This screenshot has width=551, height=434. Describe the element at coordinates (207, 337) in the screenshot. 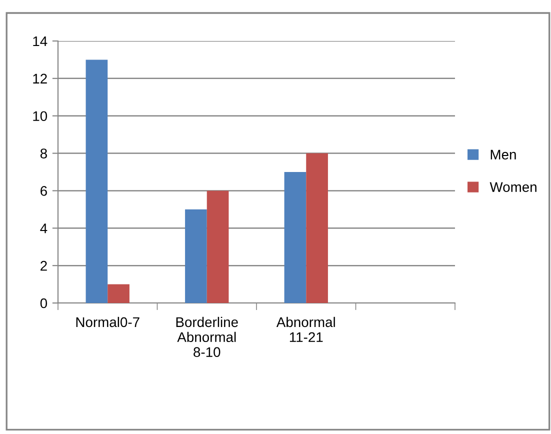

I see `x-tick-label: Borderline Abnormal 8-10` at that location.